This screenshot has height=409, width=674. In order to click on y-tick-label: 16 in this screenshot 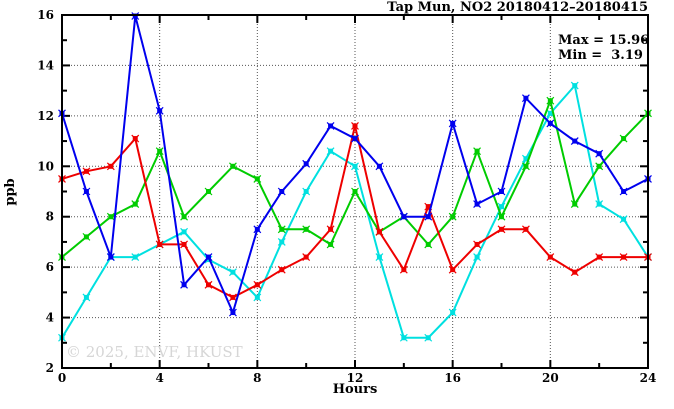, I will do `click(45, 15)`.